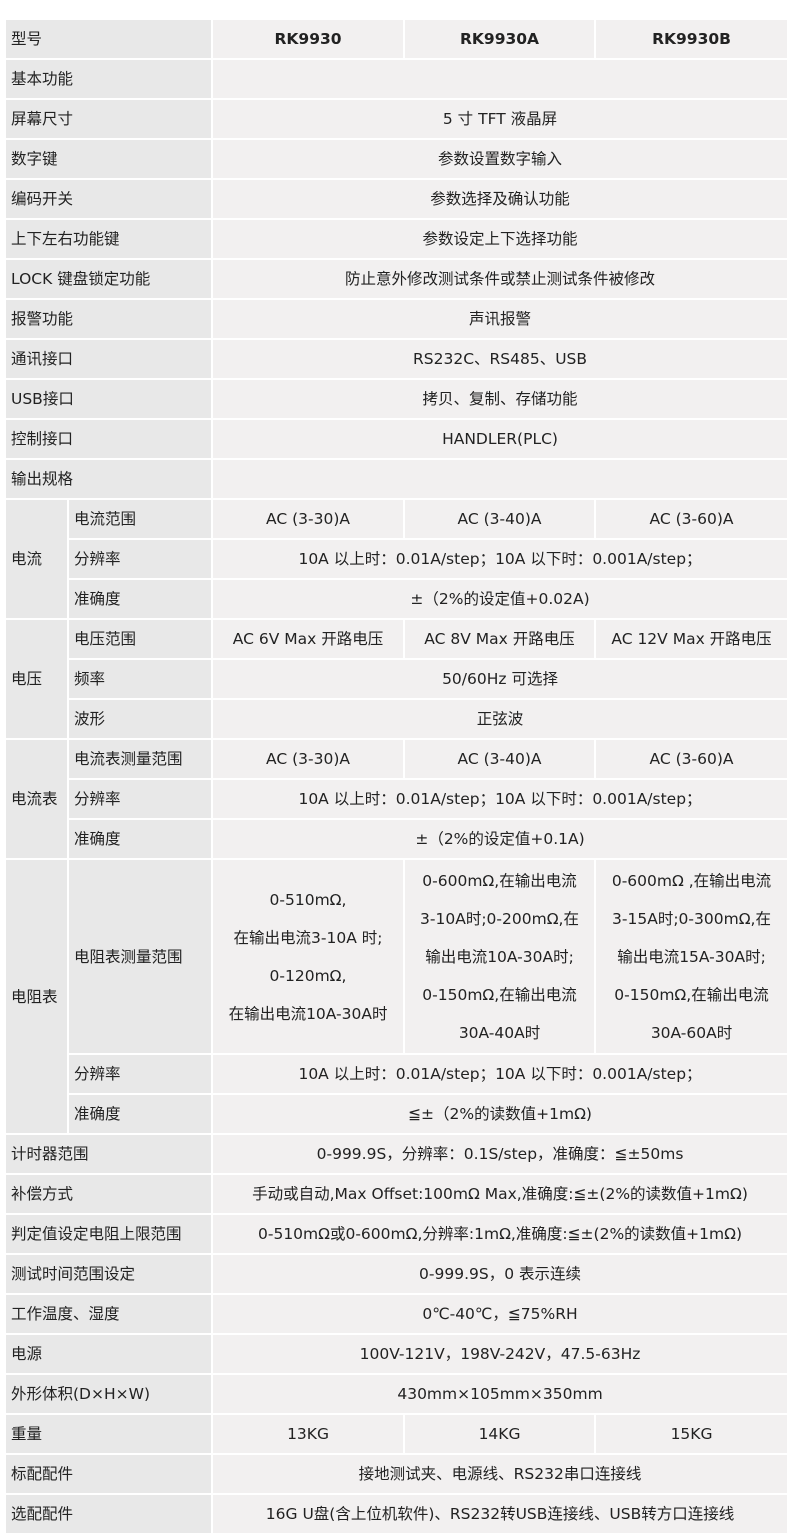 This screenshot has width=790, height=1535. What do you see at coordinates (36, 996) in the screenshot?
I see `group-label: 电阻表` at bounding box center [36, 996].